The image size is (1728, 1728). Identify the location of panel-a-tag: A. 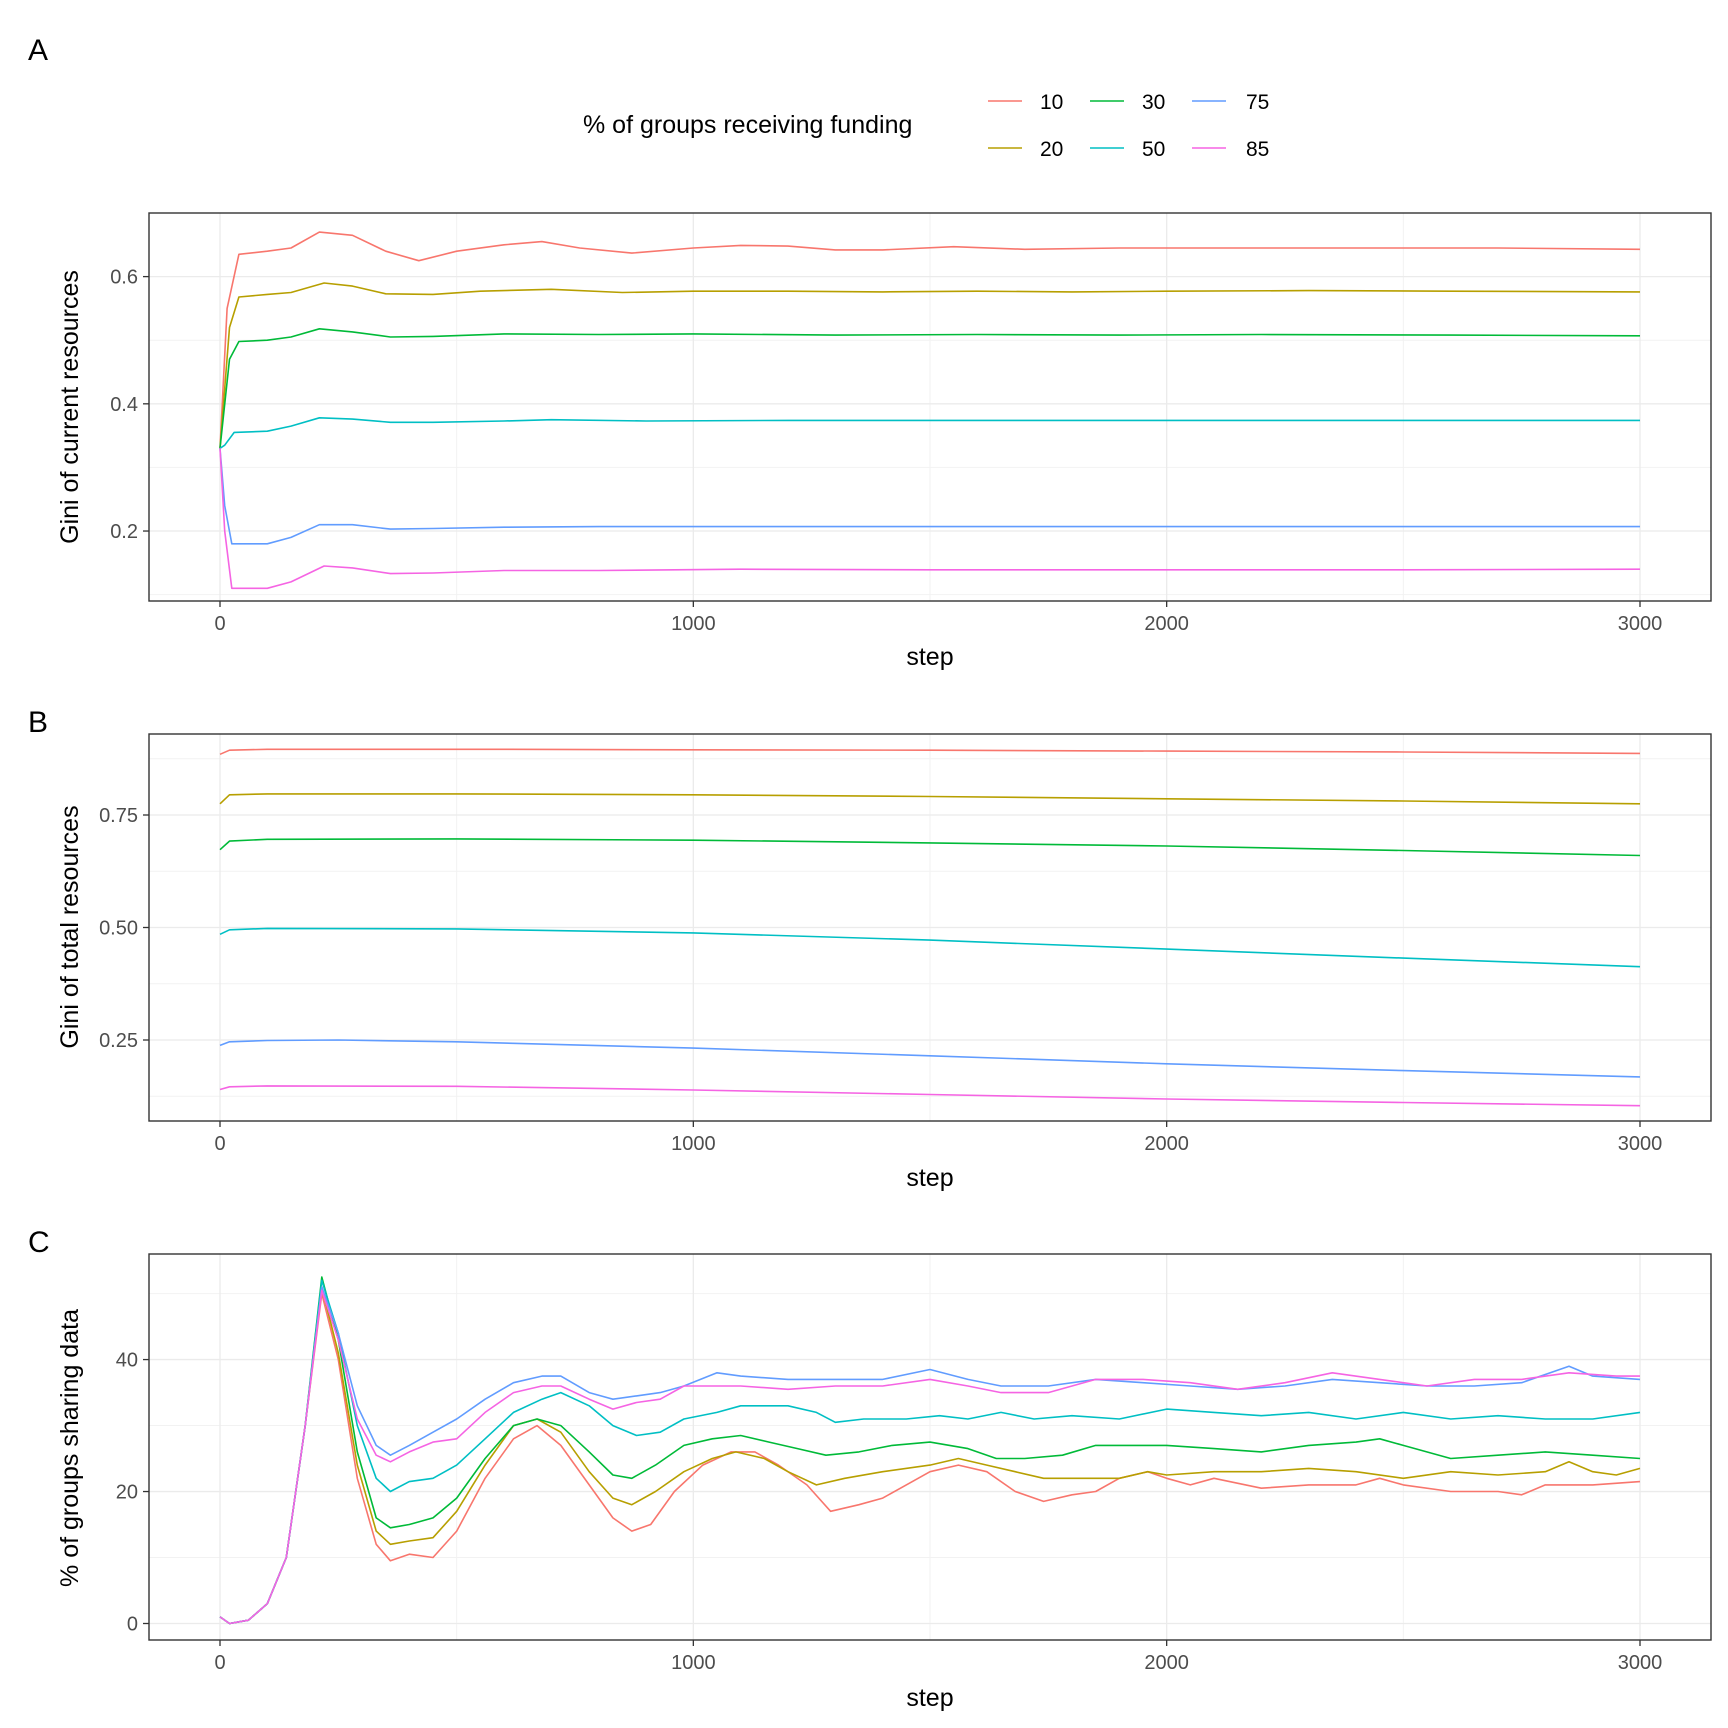
(38, 50).